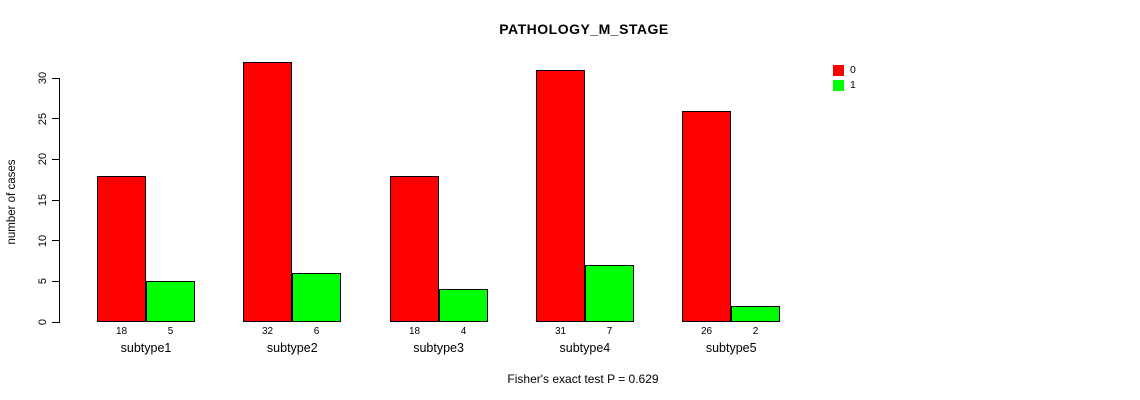 The height and width of the screenshot is (400, 1140). Describe the element at coordinates (585, 348) in the screenshot. I see `category-label-subtype4: subtype4` at that location.